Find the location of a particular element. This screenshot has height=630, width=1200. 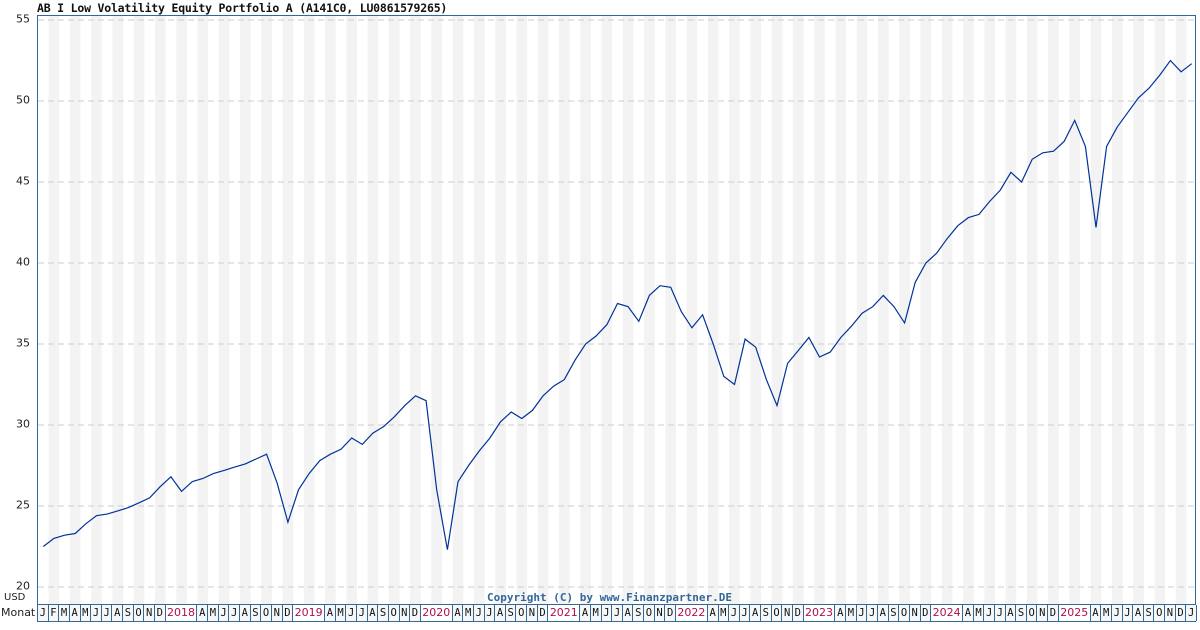

year-label: 2020 is located at coordinates (436, 613).